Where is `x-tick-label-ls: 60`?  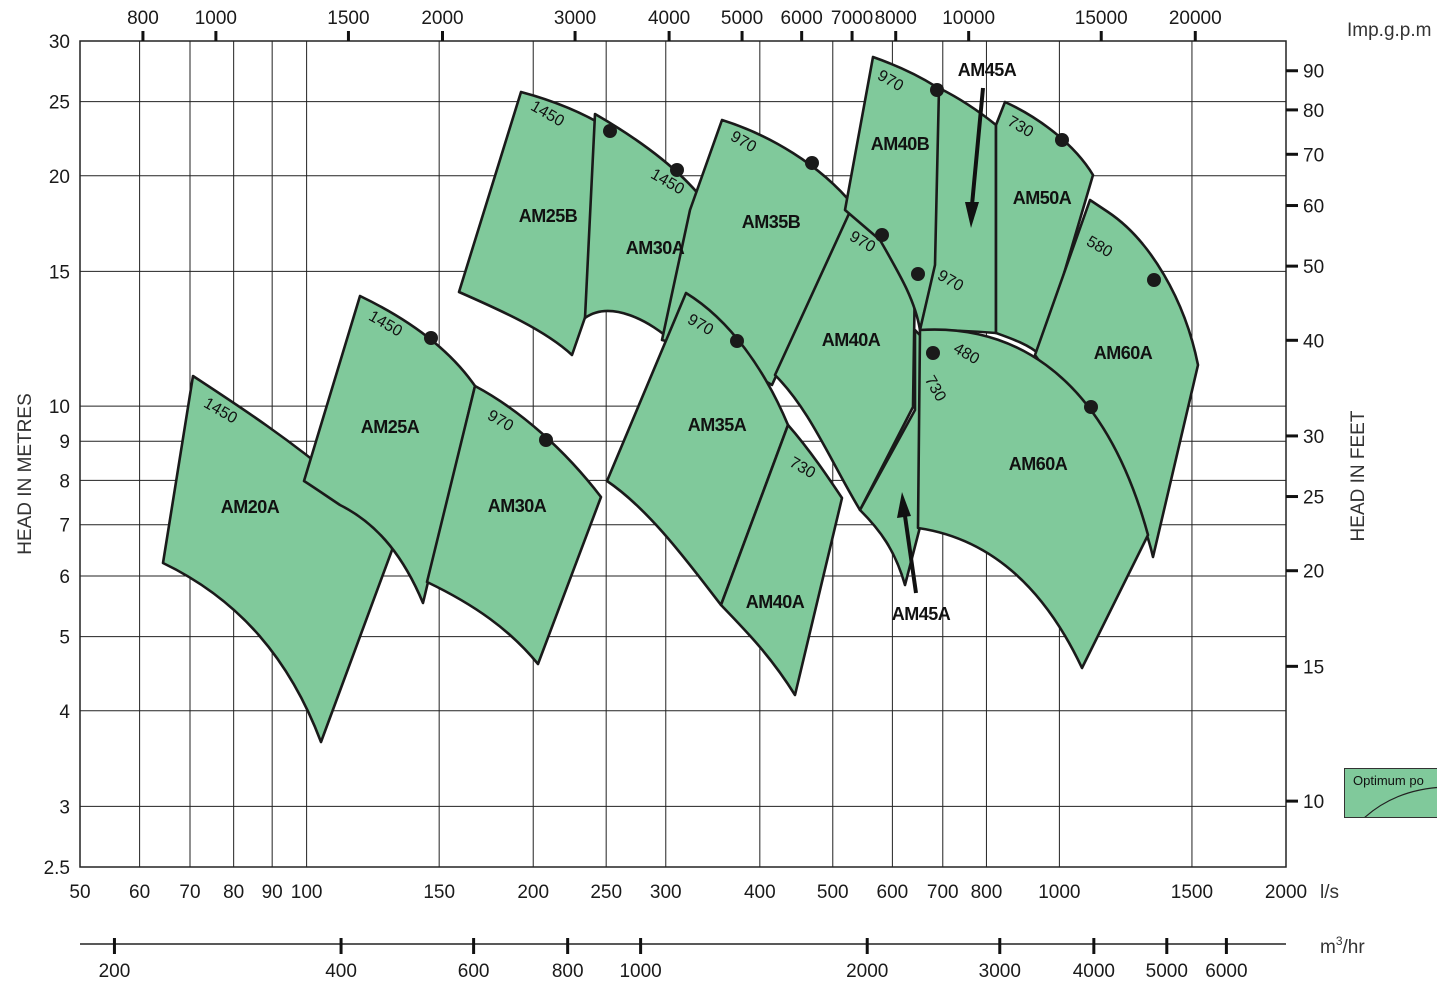
x-tick-label-ls: 60 is located at coordinates (139, 892).